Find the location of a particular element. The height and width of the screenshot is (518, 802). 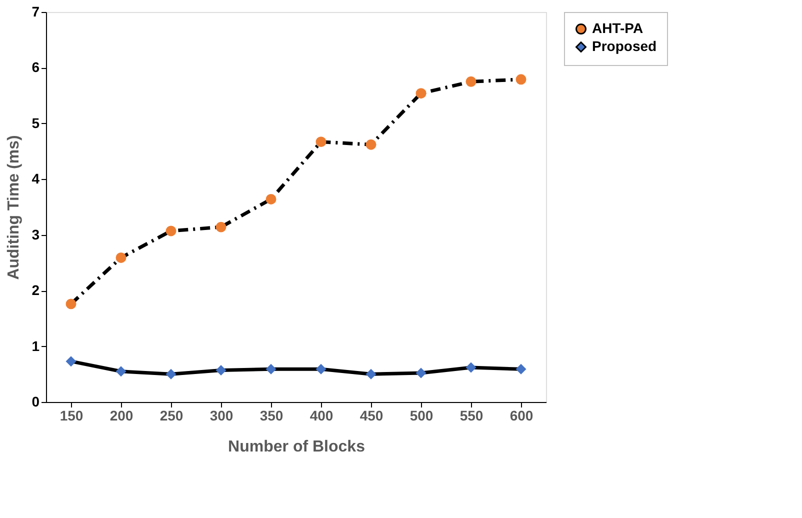

x-tick-label: 500 is located at coordinates (422, 416).